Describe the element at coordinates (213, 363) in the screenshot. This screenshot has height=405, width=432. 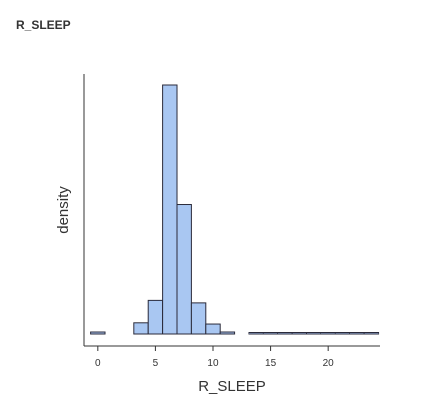
I see `x-tick-label: 10` at that location.